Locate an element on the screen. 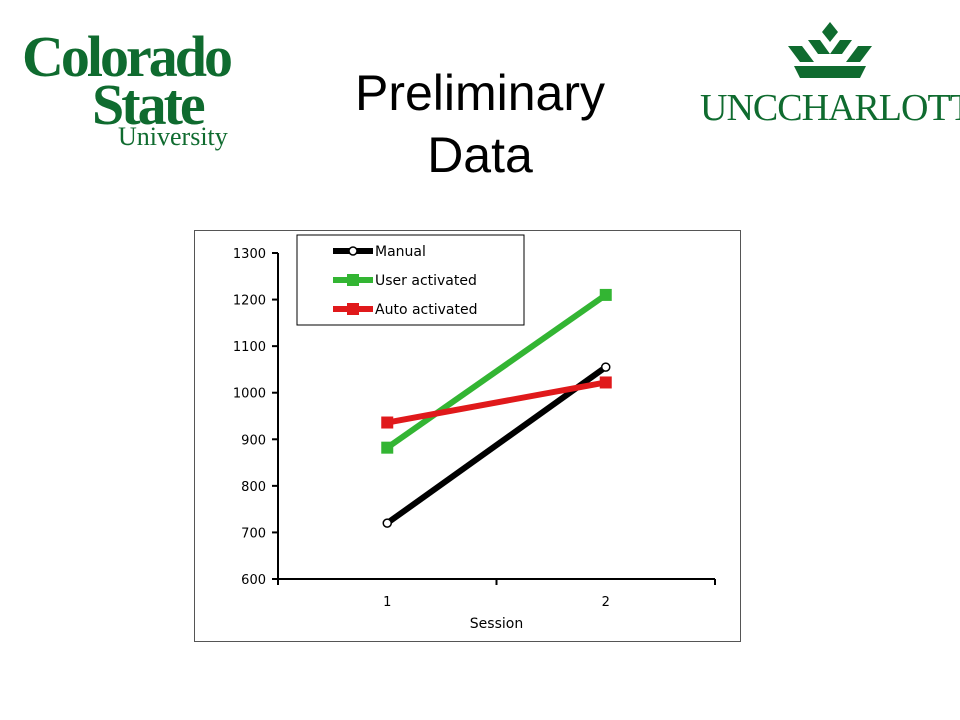  y-tick-label: 1300 is located at coordinates (249, 254).